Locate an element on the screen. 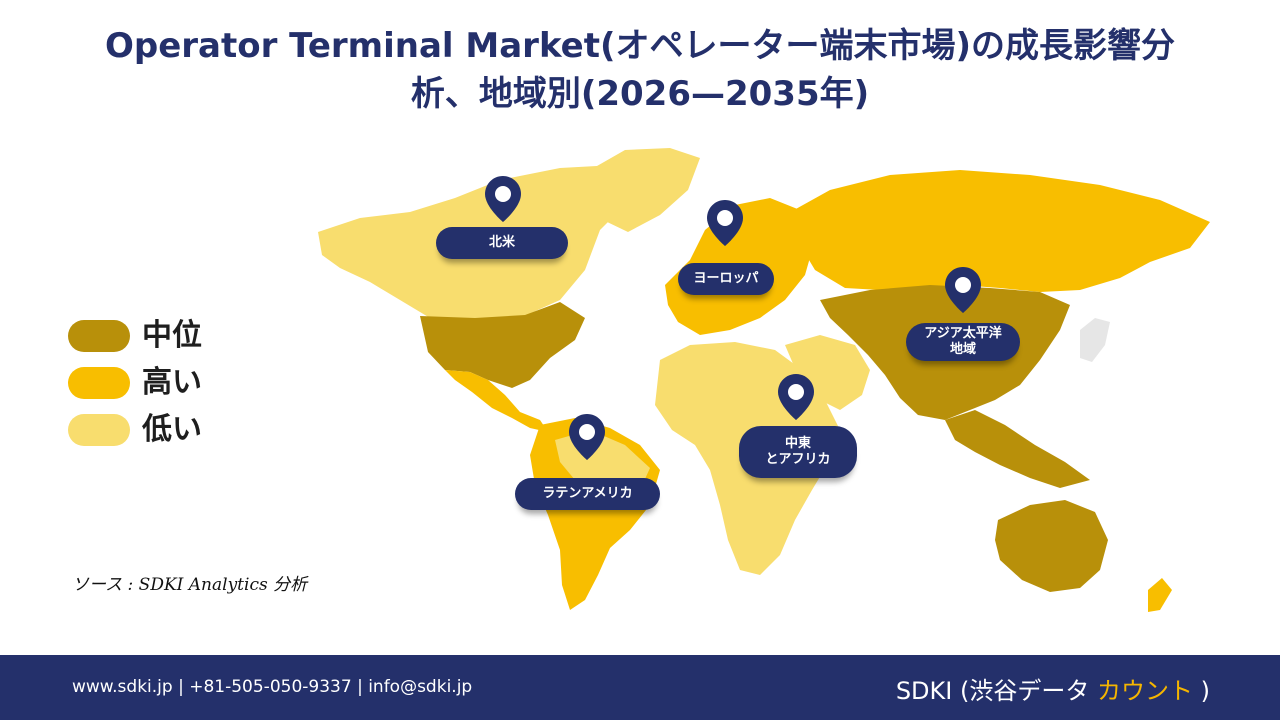  footer-brand-prefix: SDKI (渋谷データ is located at coordinates (992, 691).